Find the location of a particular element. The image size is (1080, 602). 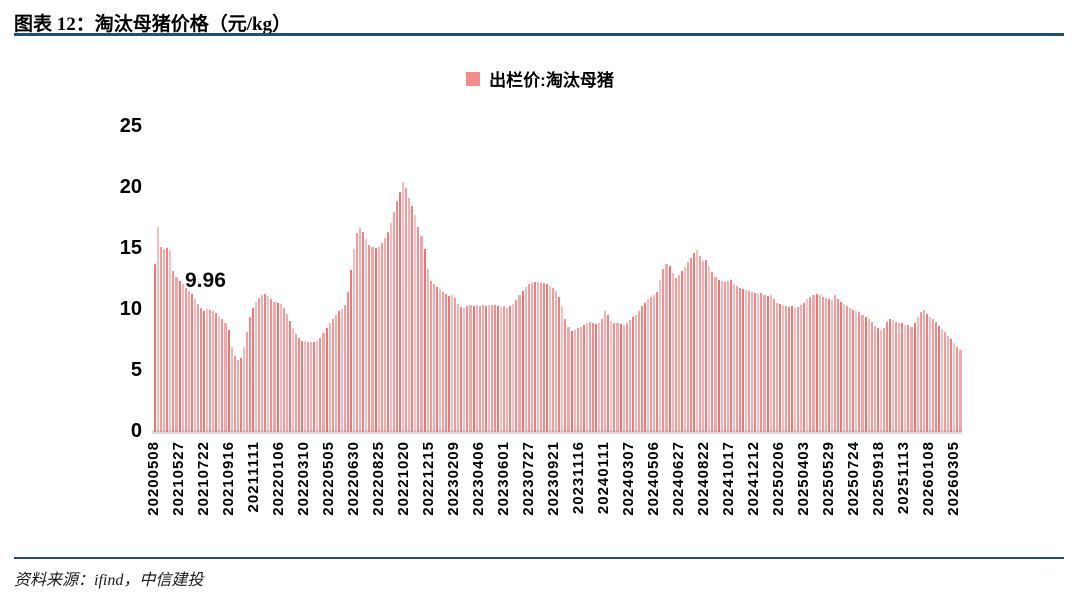

legend-label: 出栏价:淘汰母猪 is located at coordinates (551, 80).